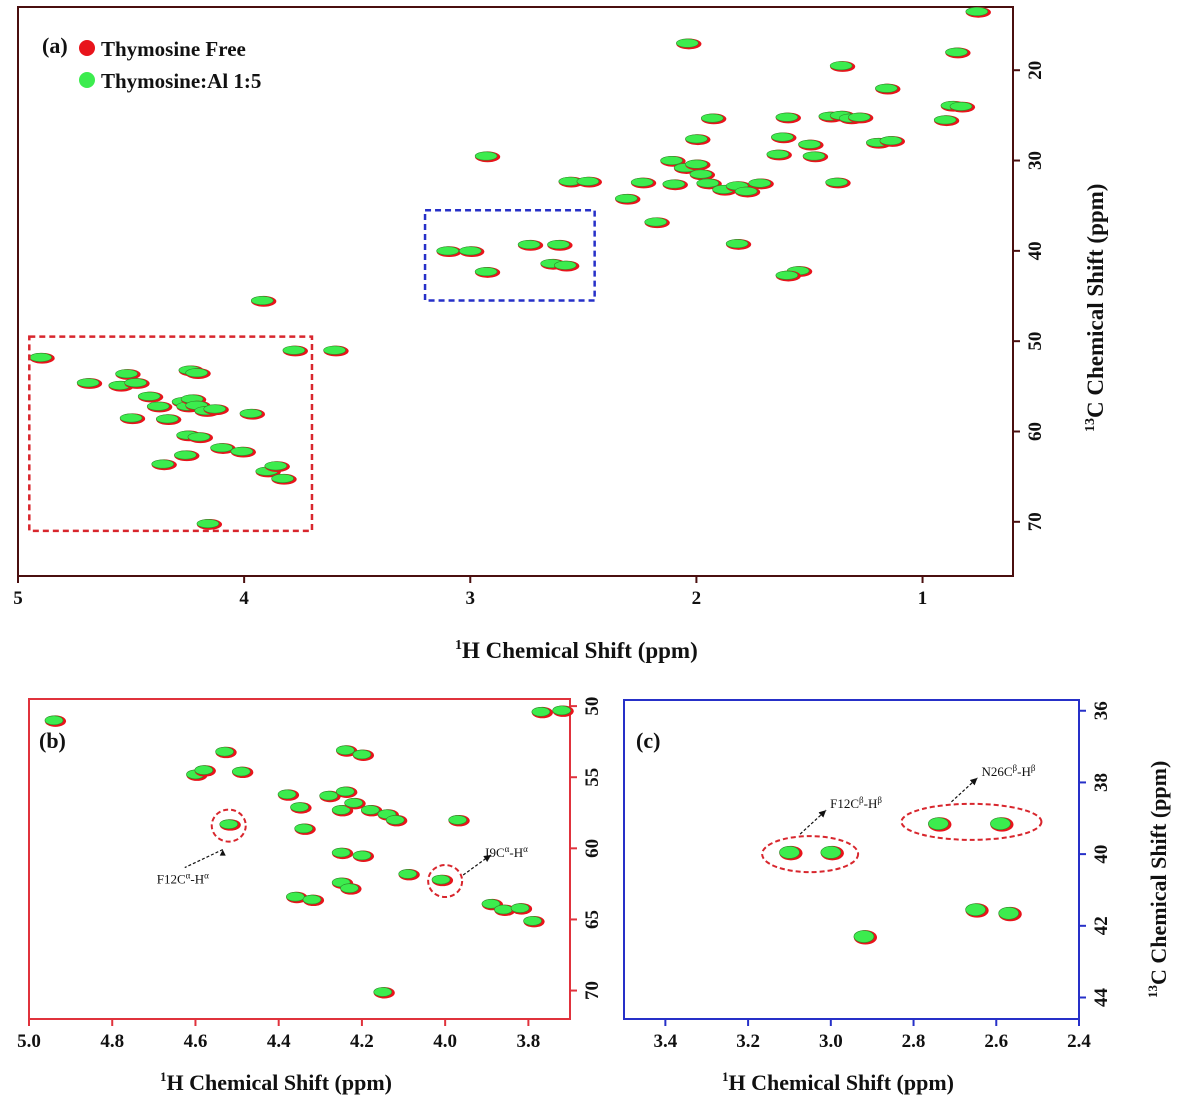 The image size is (1193, 1111). What do you see at coordinates (509, 255) in the screenshot?
I see `zoom-box-blue` at bounding box center [509, 255].